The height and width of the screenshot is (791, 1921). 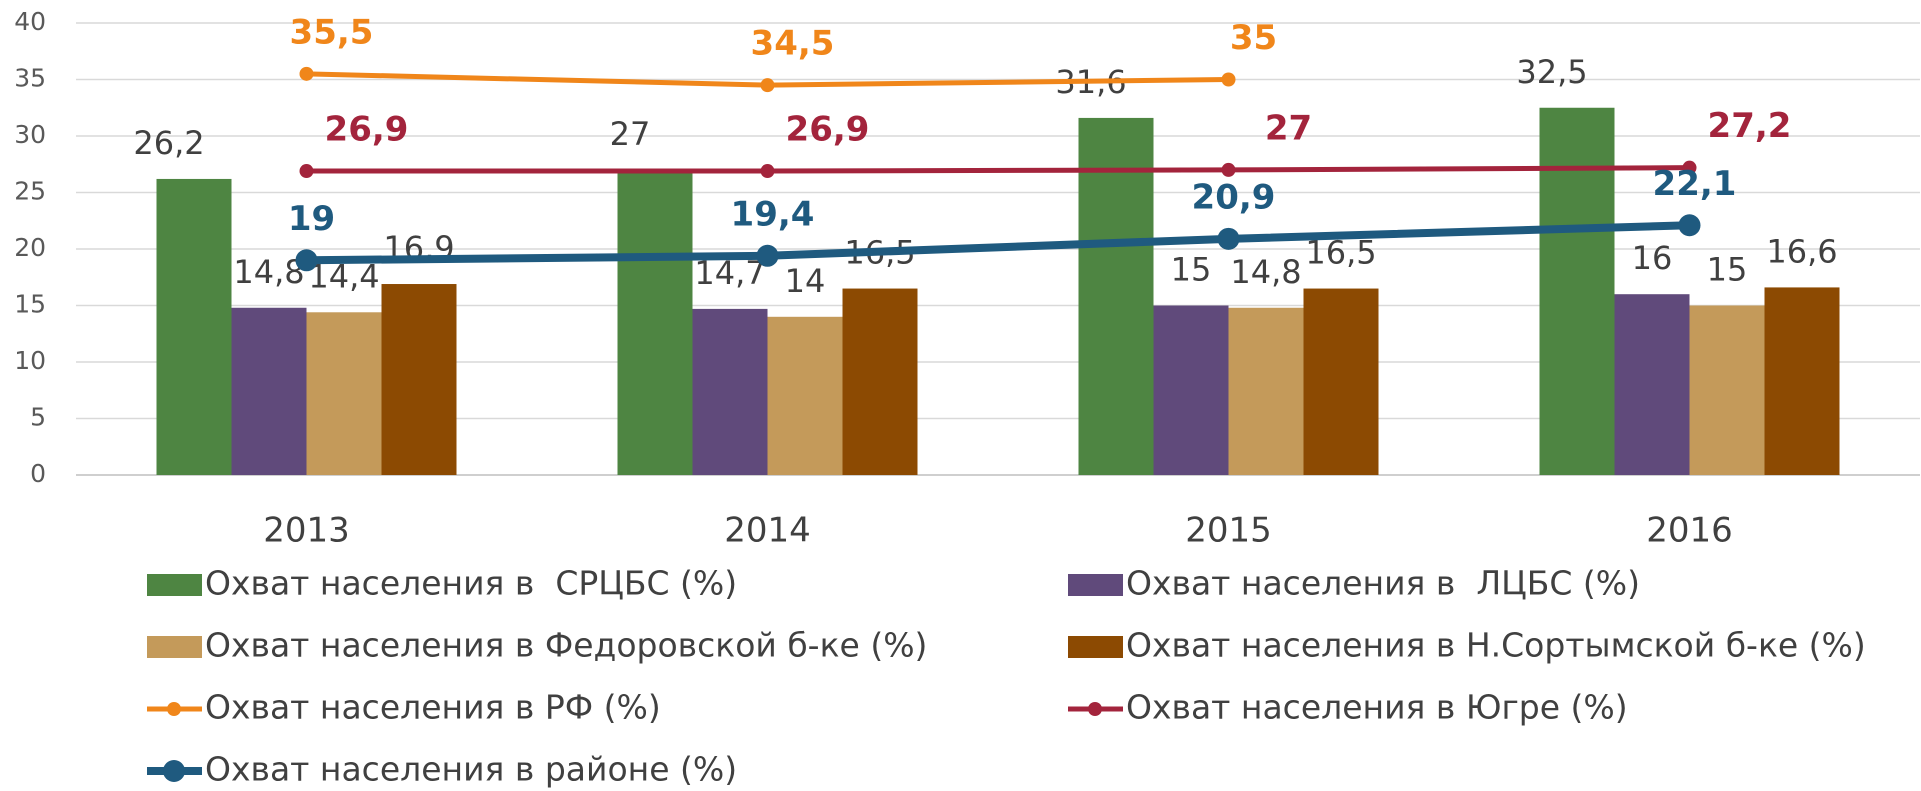 What do you see at coordinates (1496, 645) in the screenshot?
I see `legend-label: Охват населения в Н.Сортымской б-ке (%)` at bounding box center [1496, 645].